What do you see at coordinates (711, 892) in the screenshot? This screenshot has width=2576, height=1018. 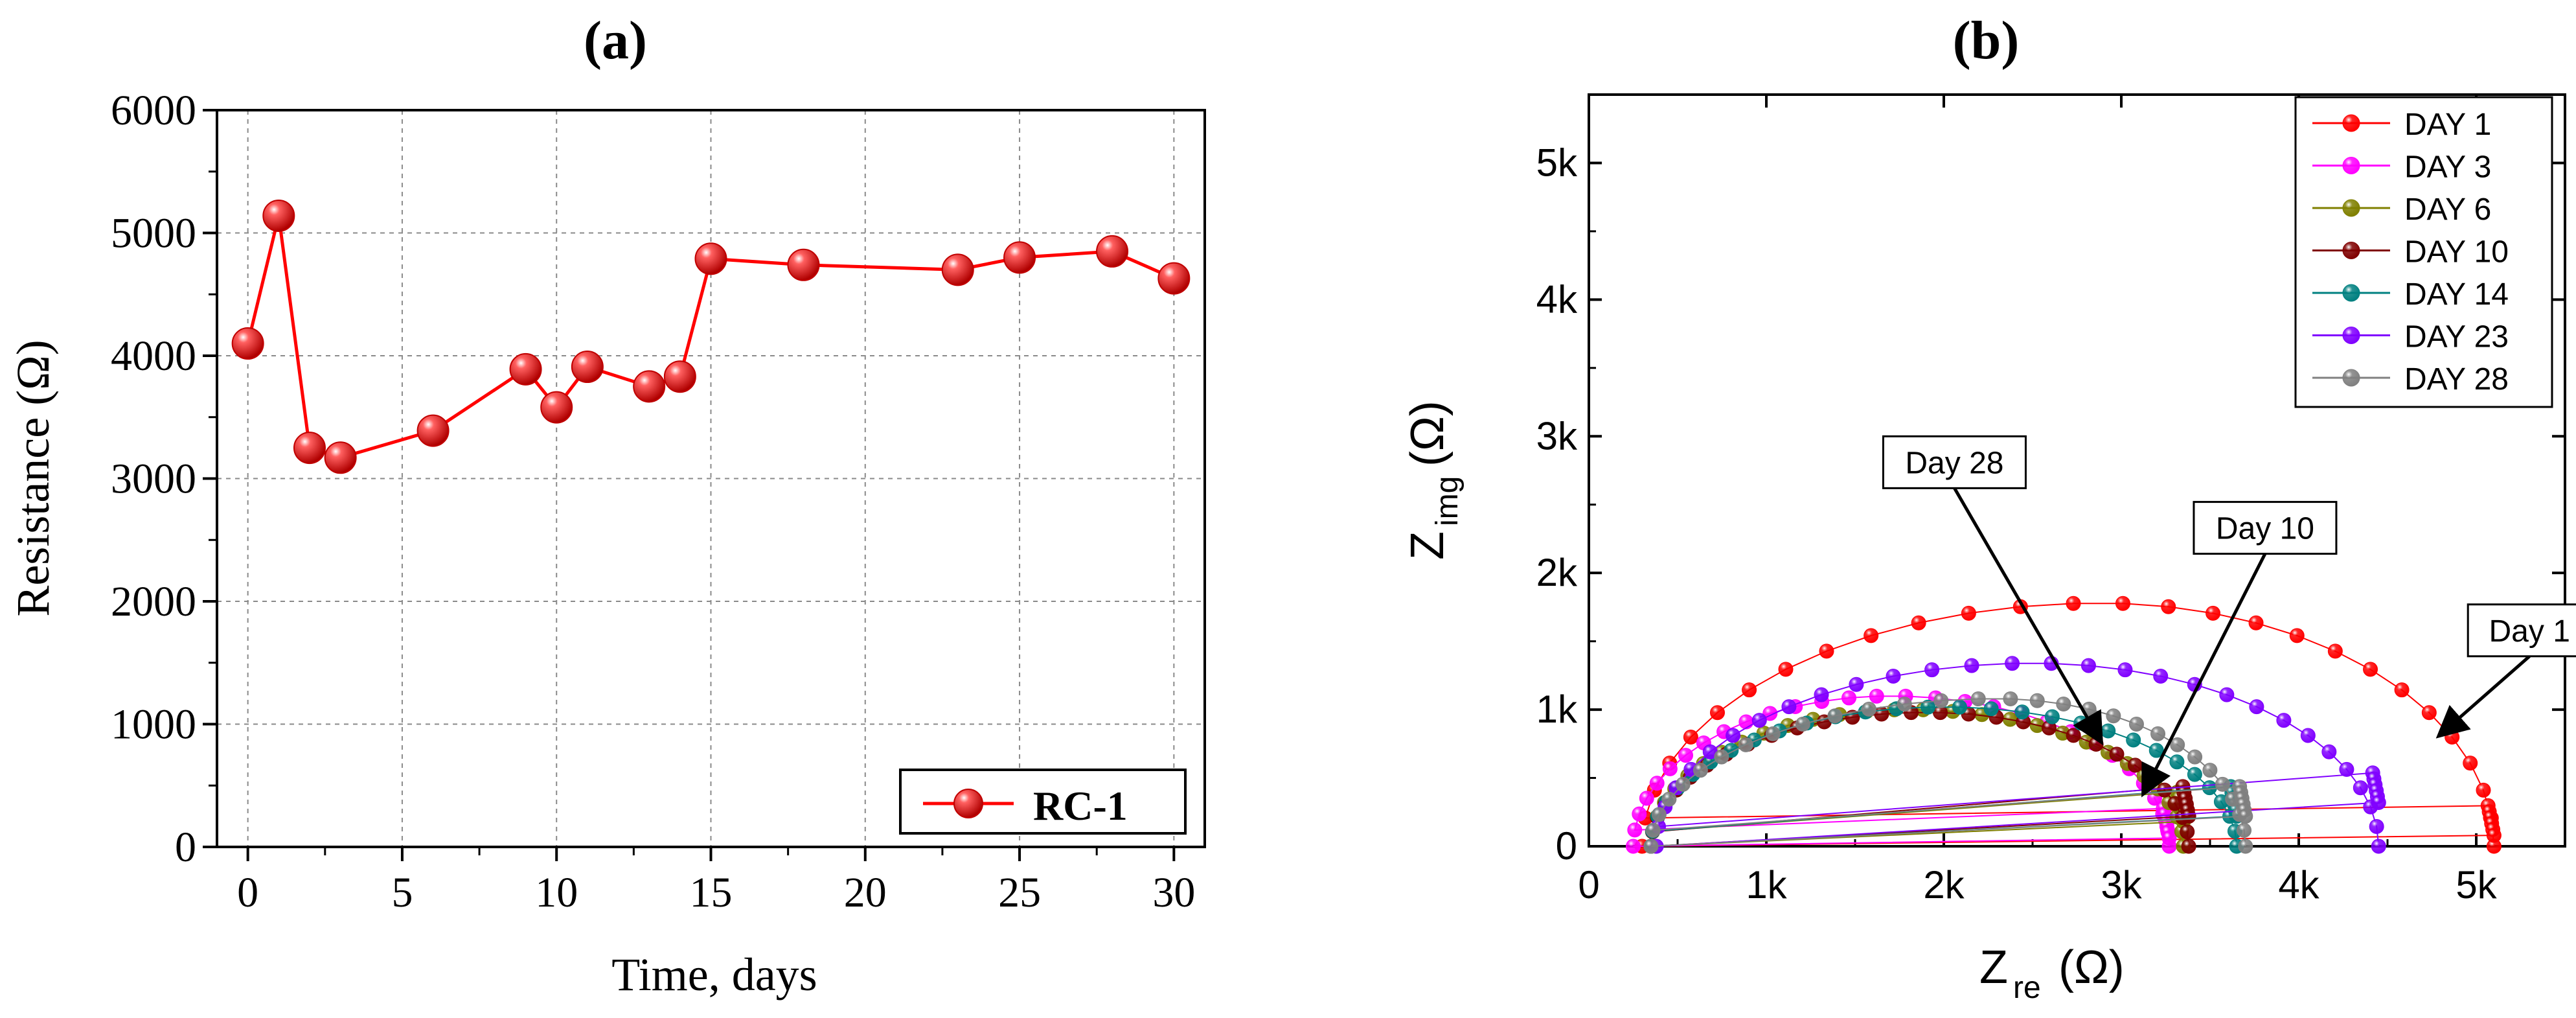 I see `panel-a-xtick-label: 15` at bounding box center [711, 892].